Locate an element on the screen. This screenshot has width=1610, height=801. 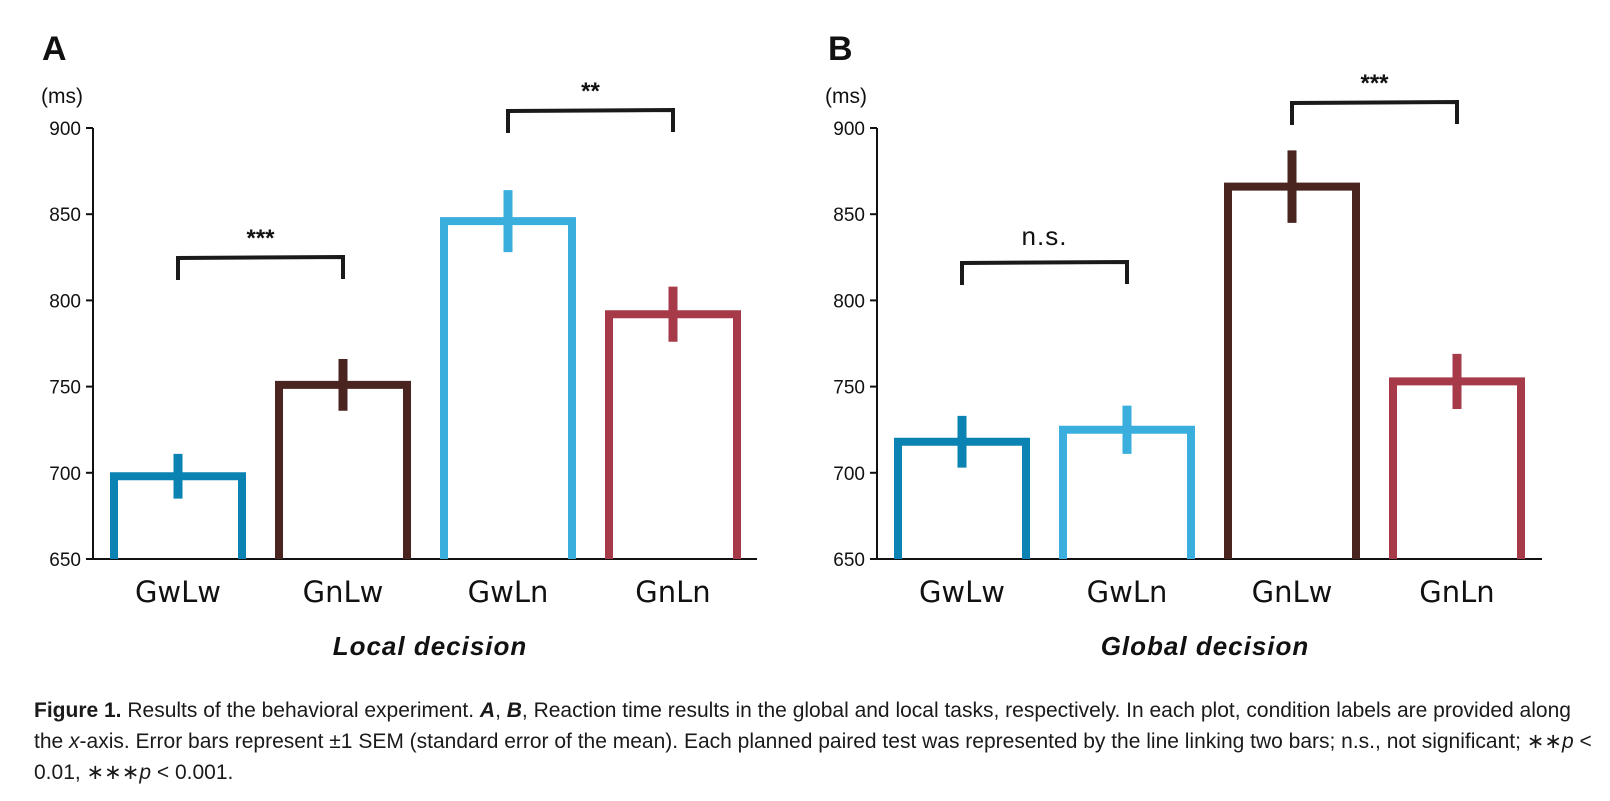
caption-x-italic: x is located at coordinates (74, 741).